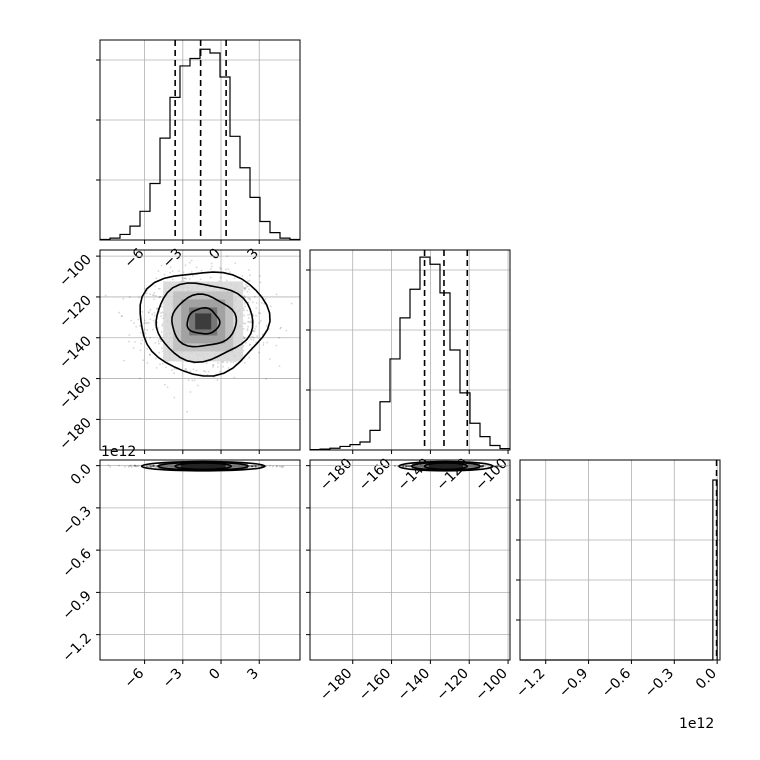 The width and height of the screenshot is (760, 760). Describe the element at coordinates (76, 520) in the screenshot. I see `y-tick-label: −0.3` at that location.